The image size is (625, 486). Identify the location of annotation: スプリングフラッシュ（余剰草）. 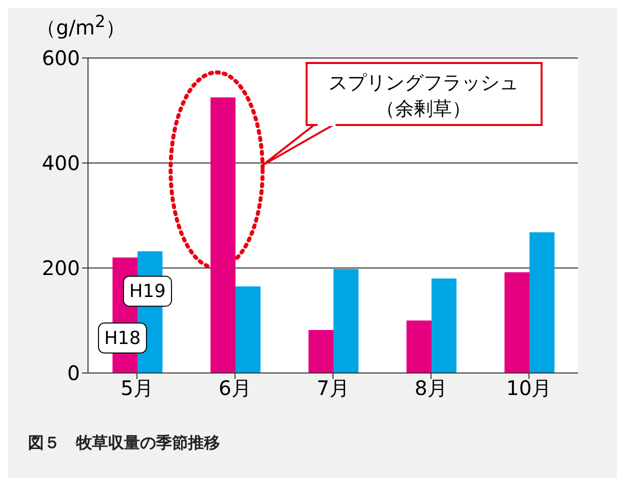
(423, 96).